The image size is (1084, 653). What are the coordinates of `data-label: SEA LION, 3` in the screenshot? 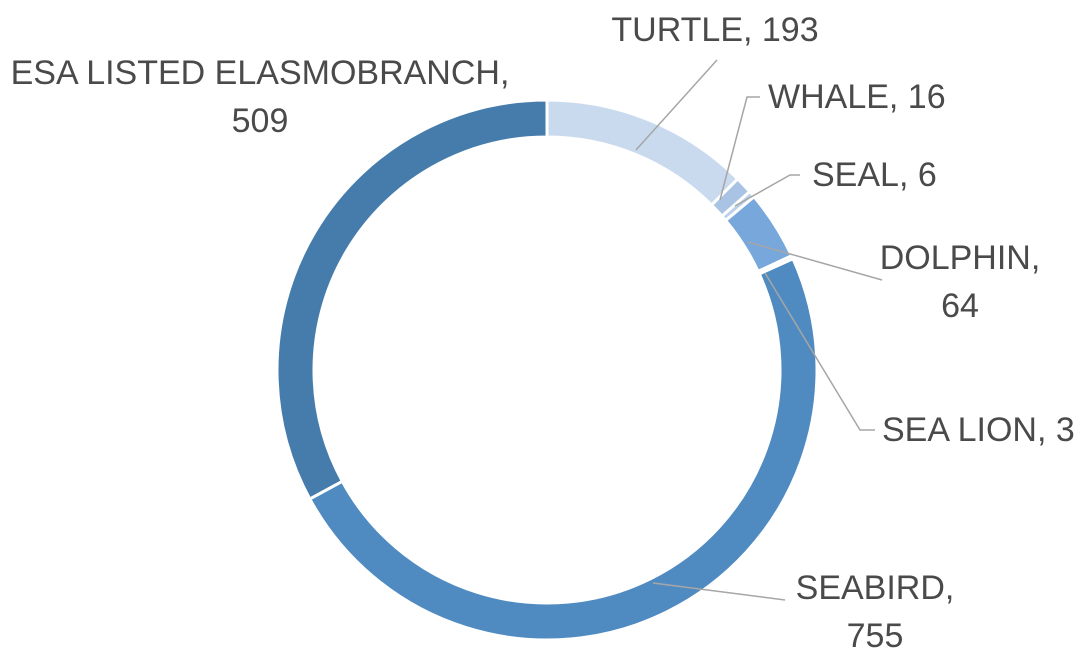 It's located at (978, 430).